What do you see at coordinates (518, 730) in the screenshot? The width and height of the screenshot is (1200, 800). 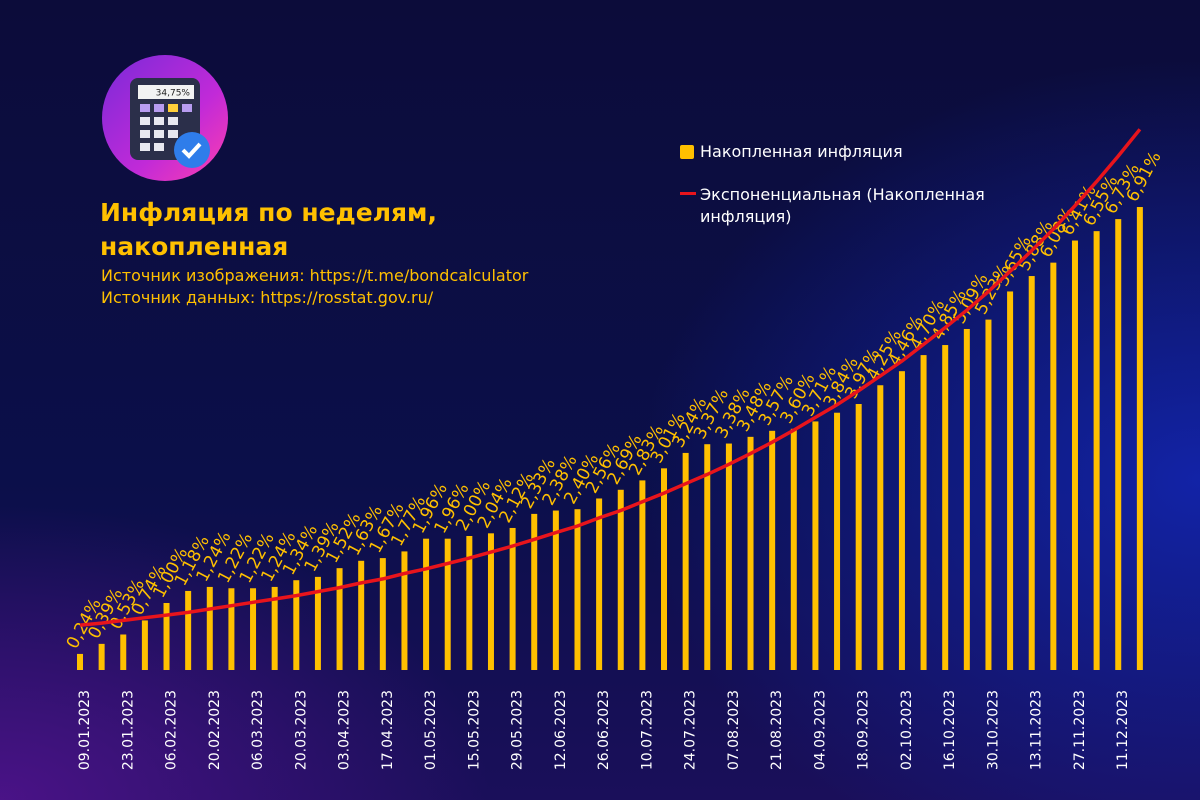 I see `x-tick-label: 29.05.2023` at bounding box center [518, 730].